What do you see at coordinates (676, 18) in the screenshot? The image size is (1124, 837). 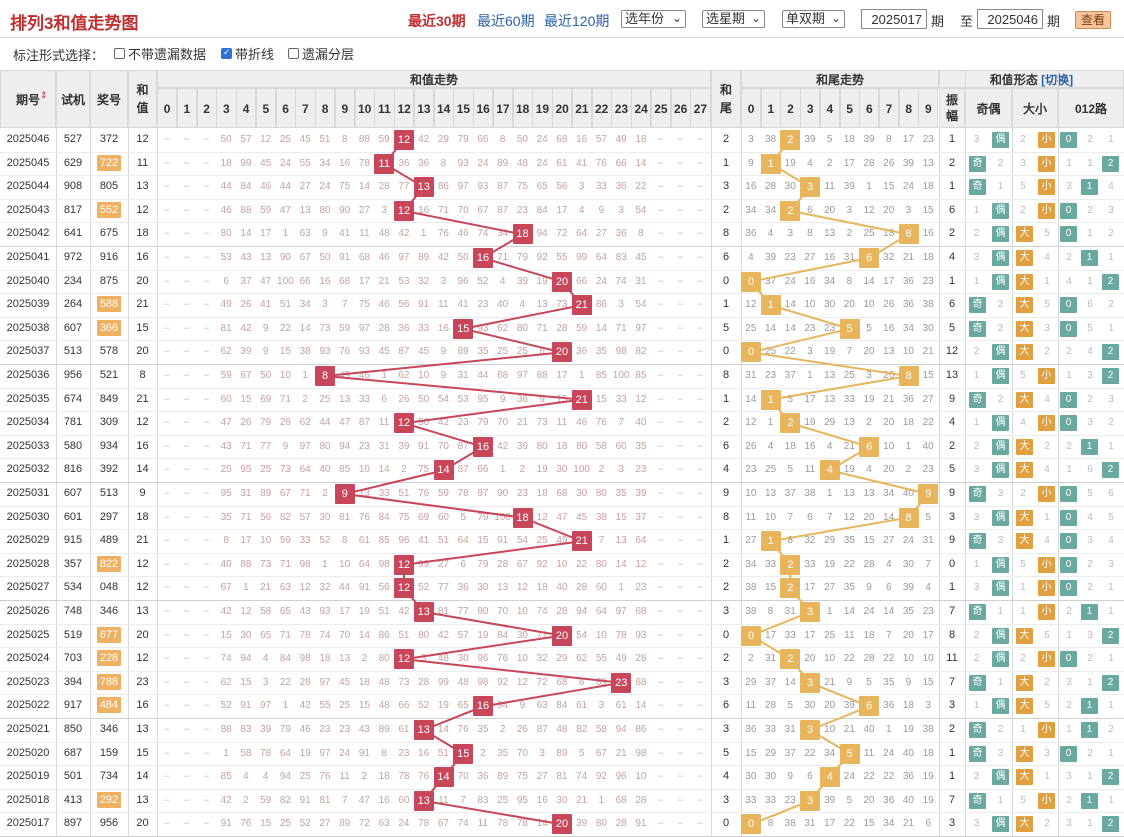 I see `chevron-down-icon: ⌄` at bounding box center [676, 18].